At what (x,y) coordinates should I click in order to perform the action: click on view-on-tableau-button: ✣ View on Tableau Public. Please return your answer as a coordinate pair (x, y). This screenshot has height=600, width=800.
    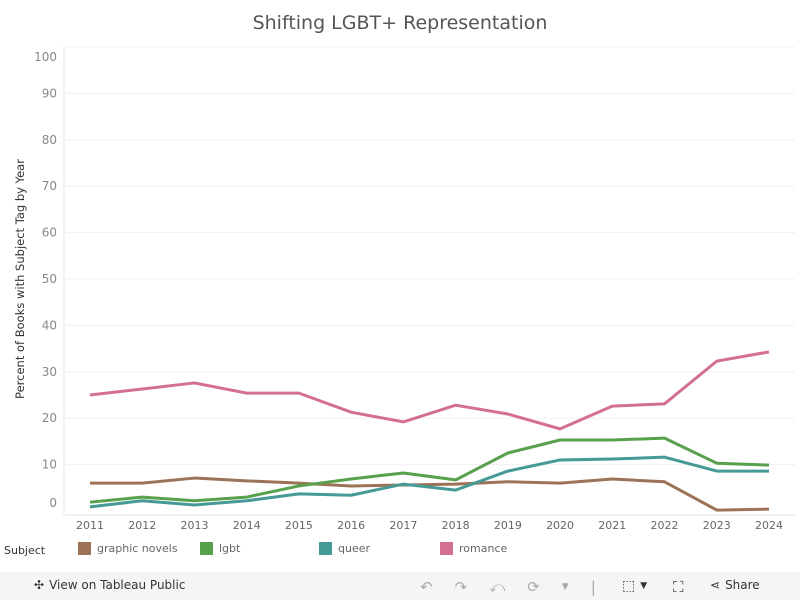
    Looking at the image, I should click on (109, 585).